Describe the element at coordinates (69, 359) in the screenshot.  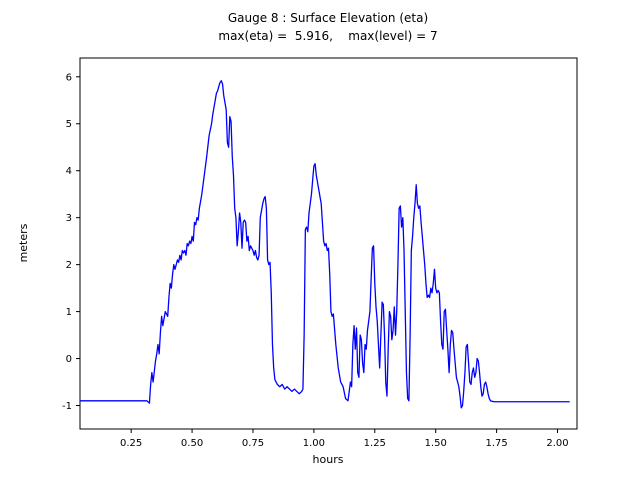
I see `y-tick-label: 0` at that location.